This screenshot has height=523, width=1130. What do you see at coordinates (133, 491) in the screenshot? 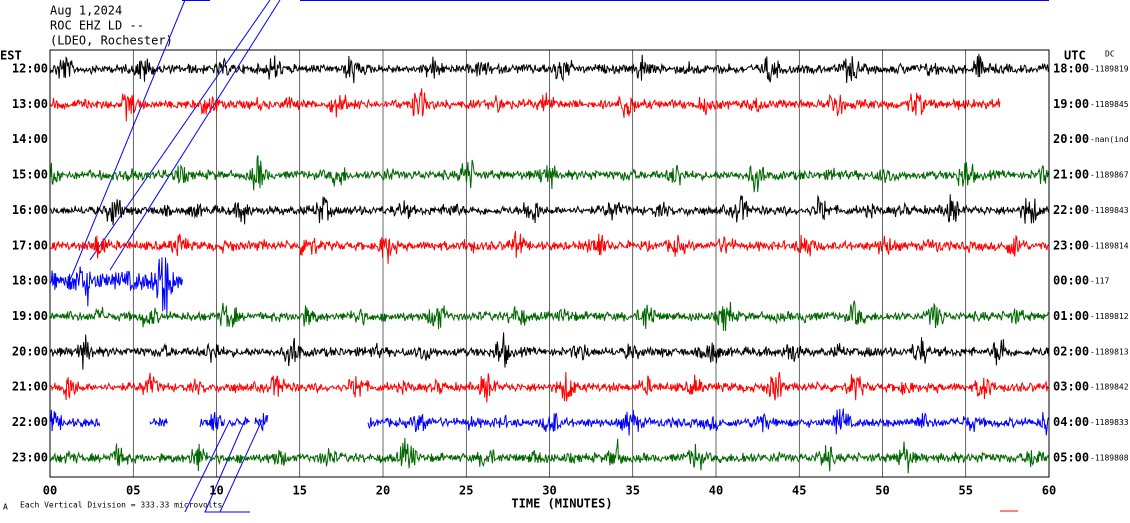
I see `x-tick-label: 05` at bounding box center [133, 491].